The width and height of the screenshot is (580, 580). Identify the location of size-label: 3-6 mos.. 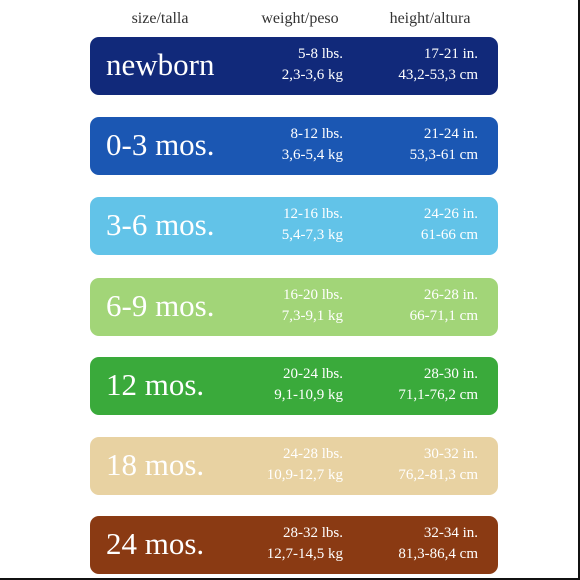
(160, 224).